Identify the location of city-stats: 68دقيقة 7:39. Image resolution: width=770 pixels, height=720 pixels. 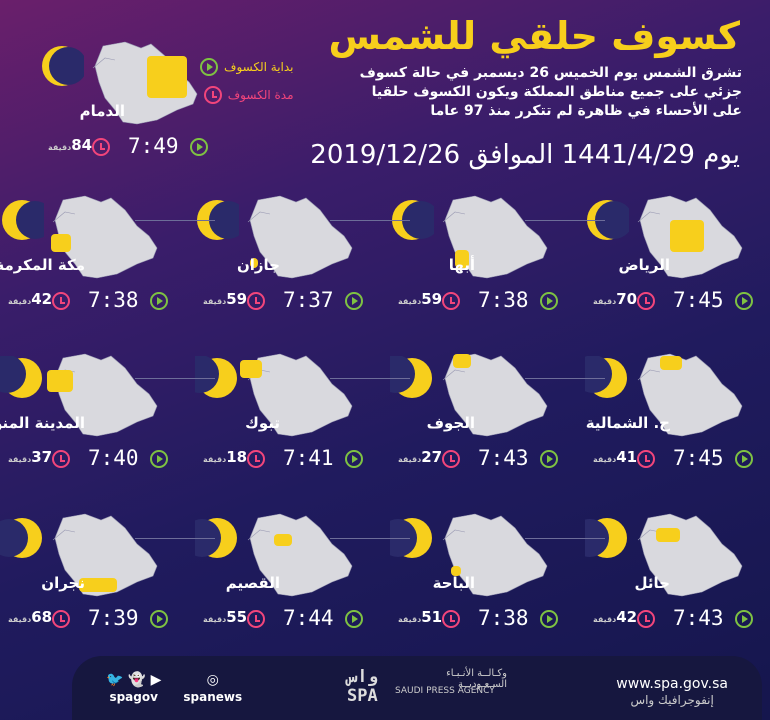
(90, 618).